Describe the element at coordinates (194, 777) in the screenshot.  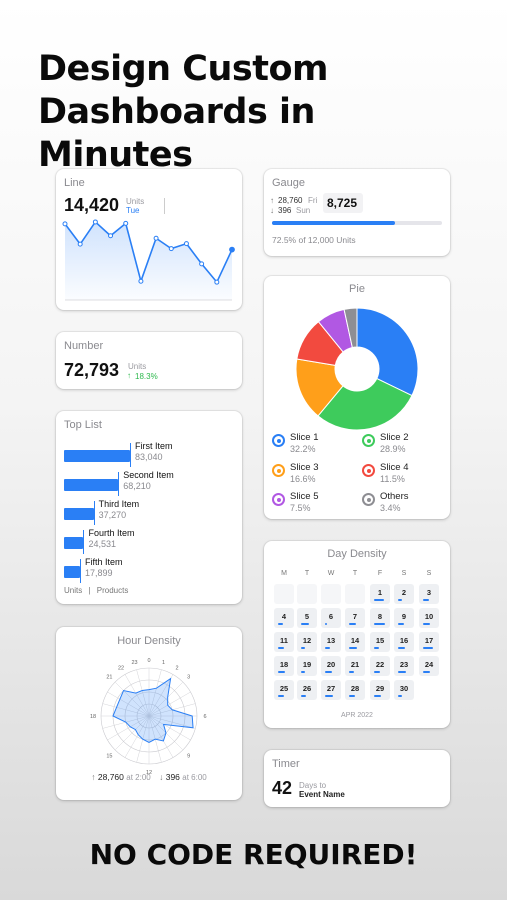
I see `hour-min-at: at 6:00` at that location.